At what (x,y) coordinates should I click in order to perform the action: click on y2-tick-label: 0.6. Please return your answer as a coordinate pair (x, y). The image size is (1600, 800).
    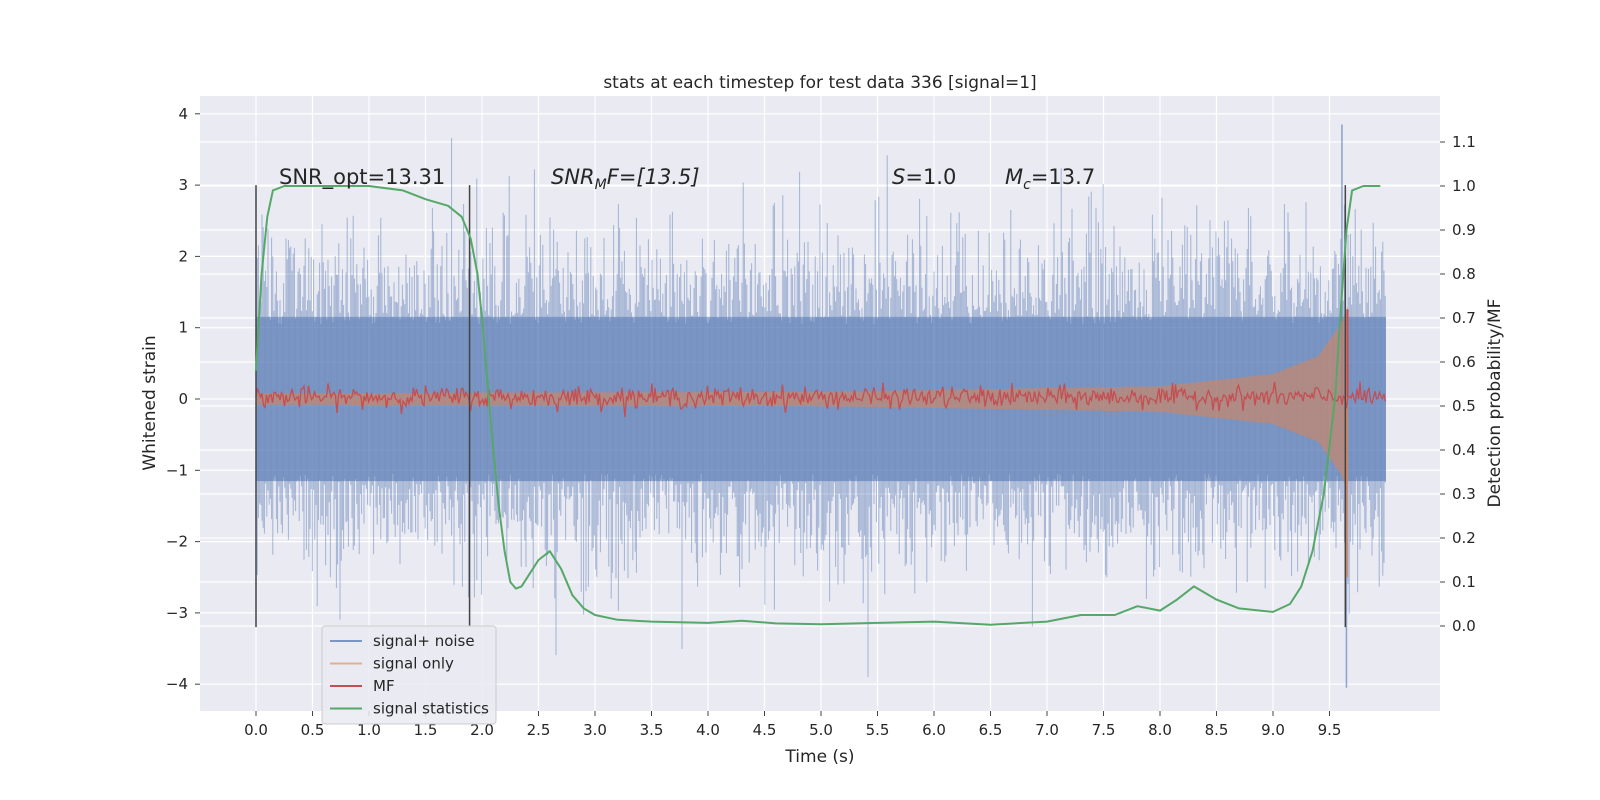
    Looking at the image, I should click on (1464, 362).